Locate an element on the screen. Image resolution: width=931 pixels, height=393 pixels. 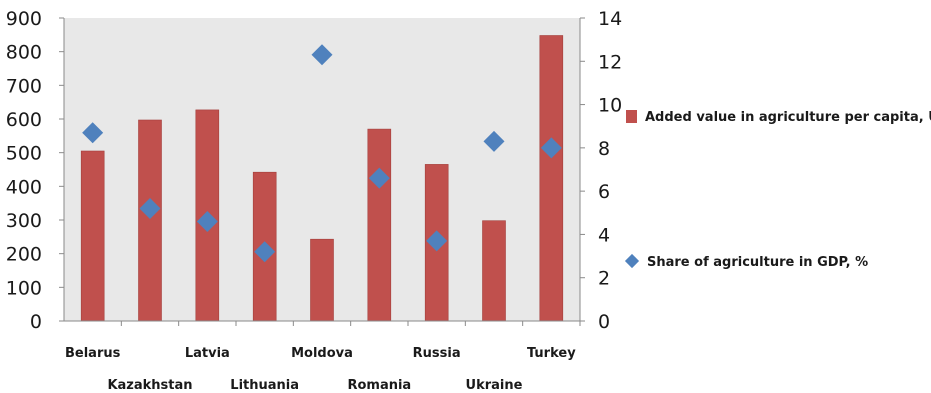
point-turkey is located at coordinates (551, 148).